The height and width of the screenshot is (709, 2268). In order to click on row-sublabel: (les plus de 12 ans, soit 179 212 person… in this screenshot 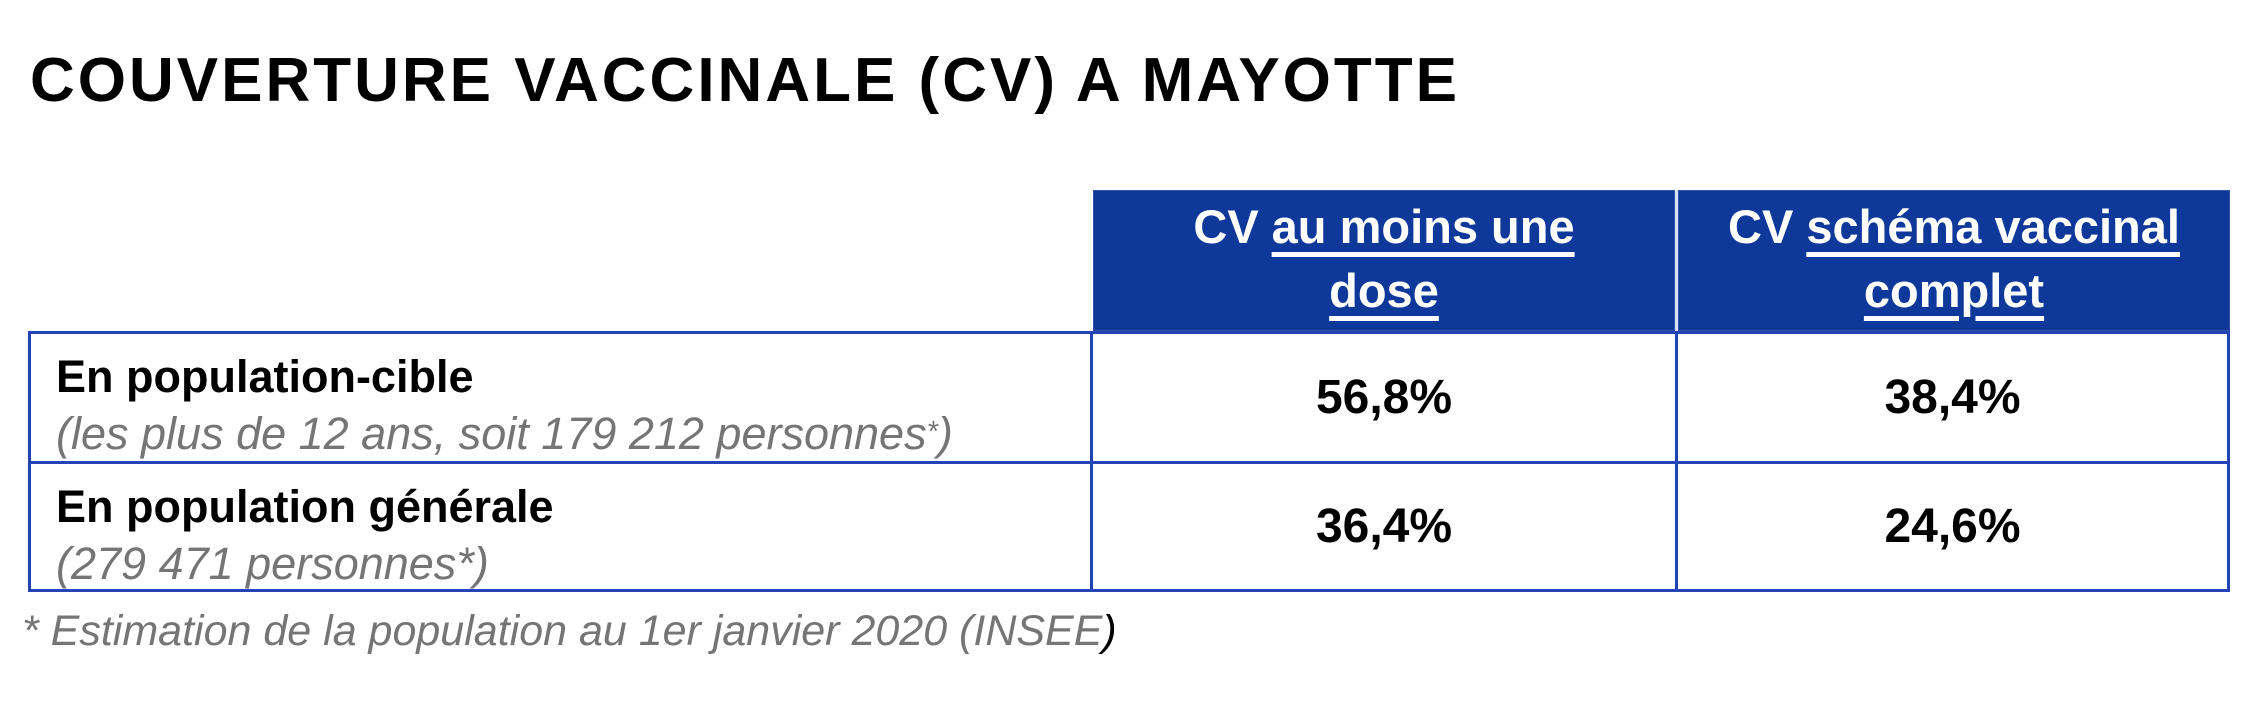, I will do `click(563, 437)`.